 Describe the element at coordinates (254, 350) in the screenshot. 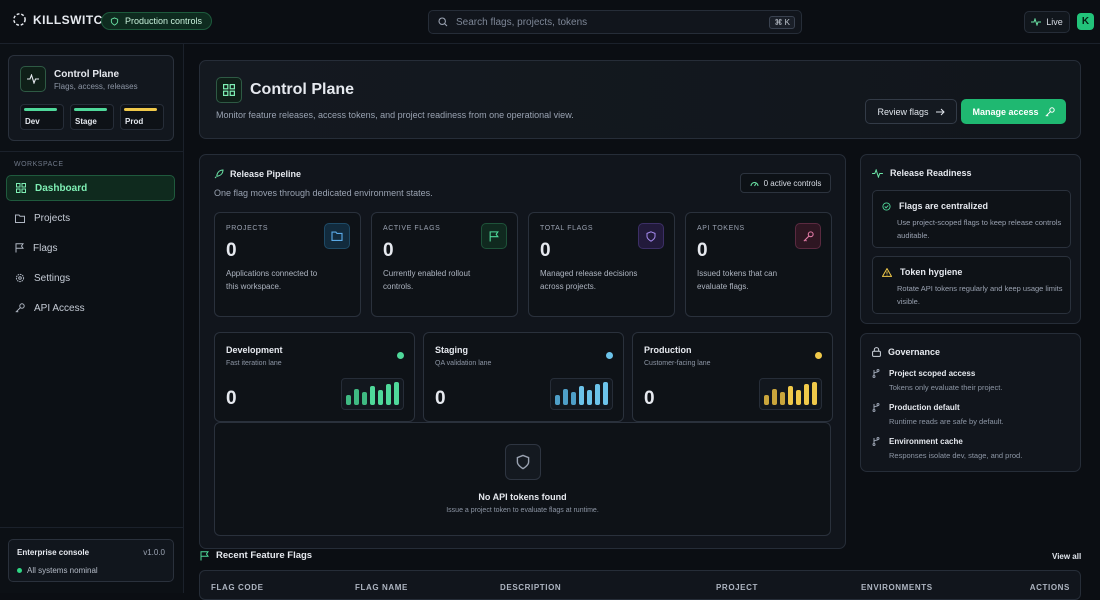

I see `lane-title: Development` at that location.